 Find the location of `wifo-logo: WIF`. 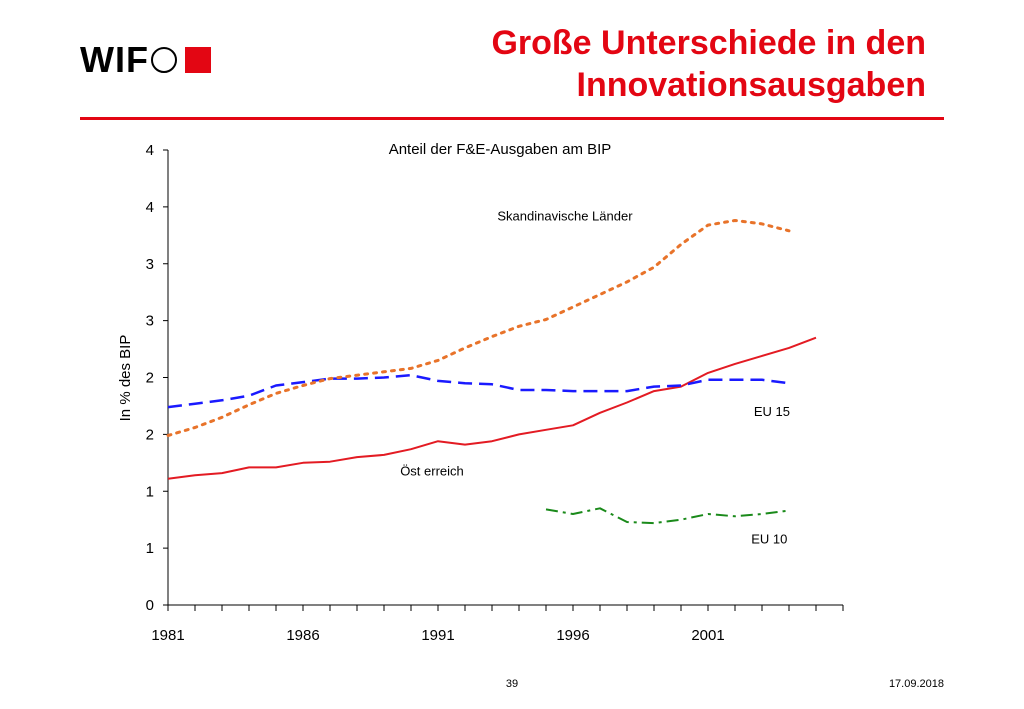

wifo-logo: WIF is located at coordinates (145, 60).